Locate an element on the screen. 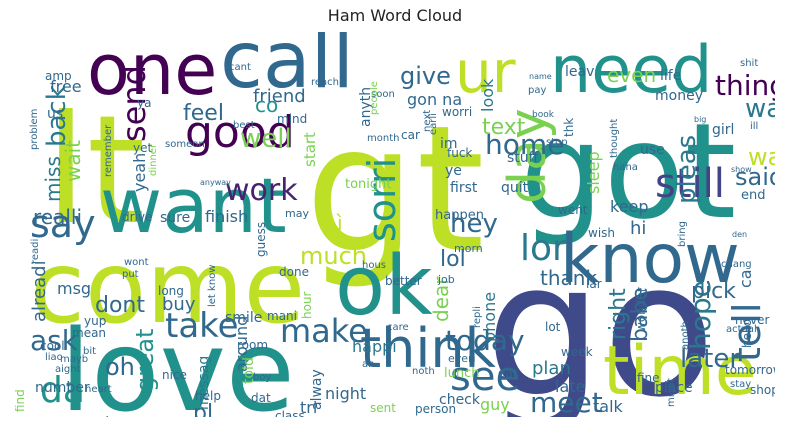  word-first: first is located at coordinates (464, 188).